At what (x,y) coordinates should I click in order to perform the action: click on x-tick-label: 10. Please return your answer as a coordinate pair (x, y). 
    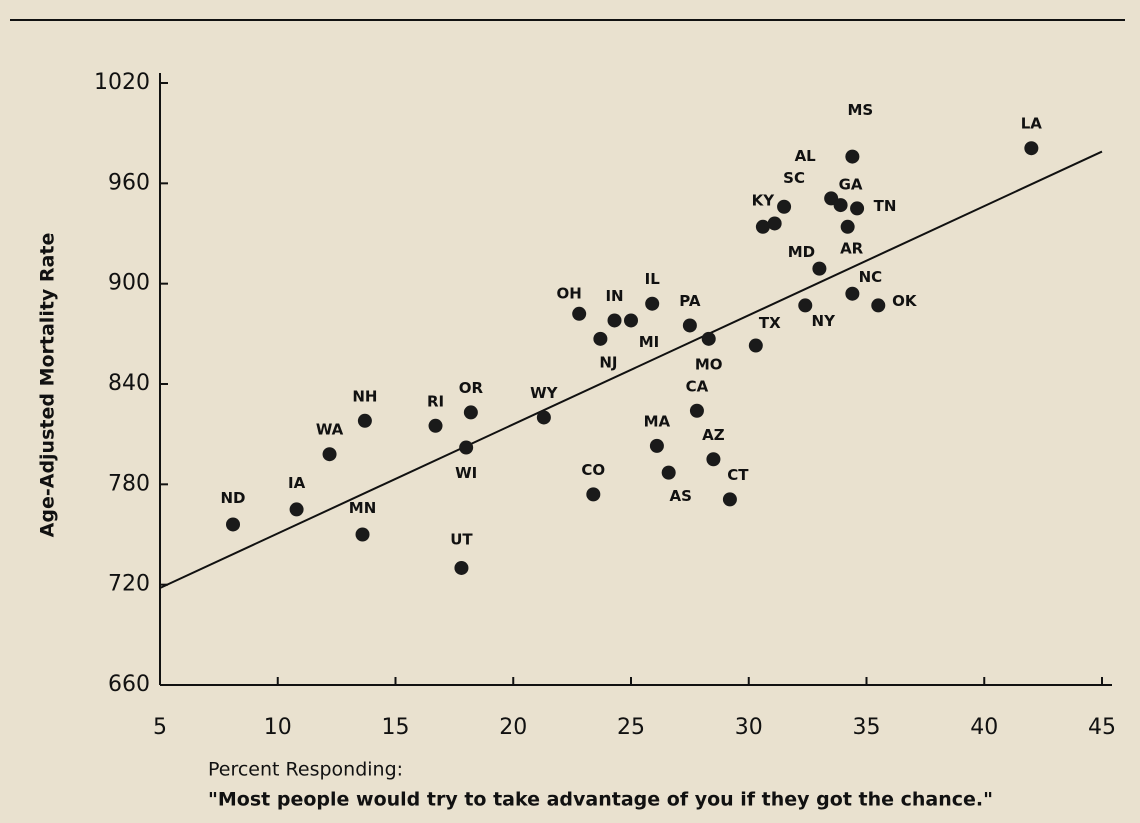
    Looking at the image, I should click on (278, 727).